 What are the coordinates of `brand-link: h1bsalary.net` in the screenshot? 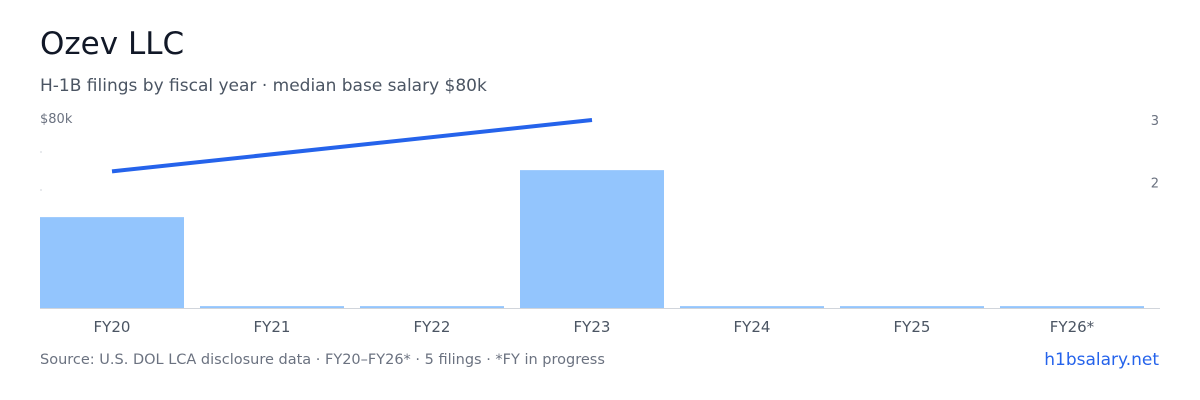 It's located at (1101, 360).